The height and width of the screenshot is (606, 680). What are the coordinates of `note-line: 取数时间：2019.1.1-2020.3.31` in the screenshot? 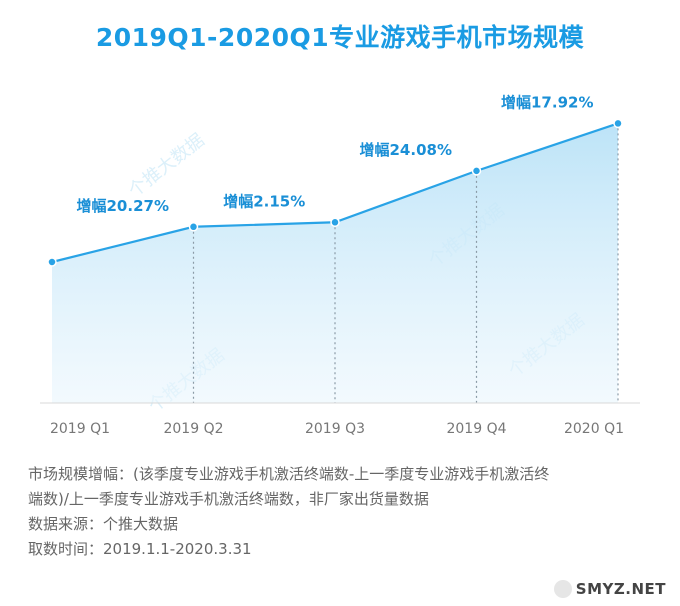 It's located at (140, 549).